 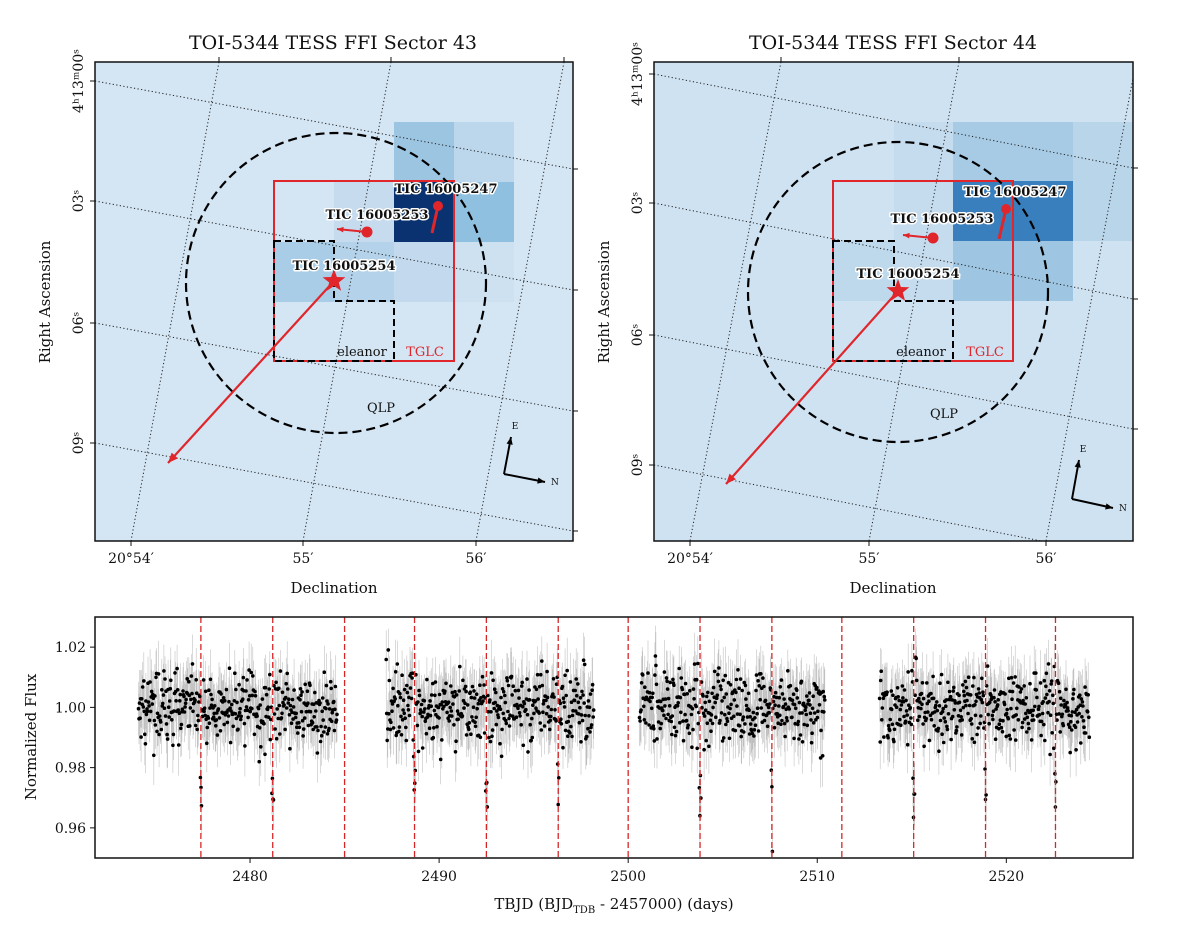 I want to click on compass-east-arrow-head, so click(x=1077, y=464).